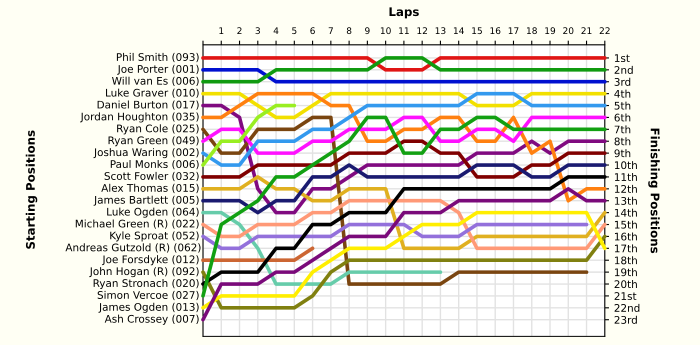  What do you see at coordinates (622, 129) in the screenshot?
I see `y-tick-label: 7th` at bounding box center [622, 129].